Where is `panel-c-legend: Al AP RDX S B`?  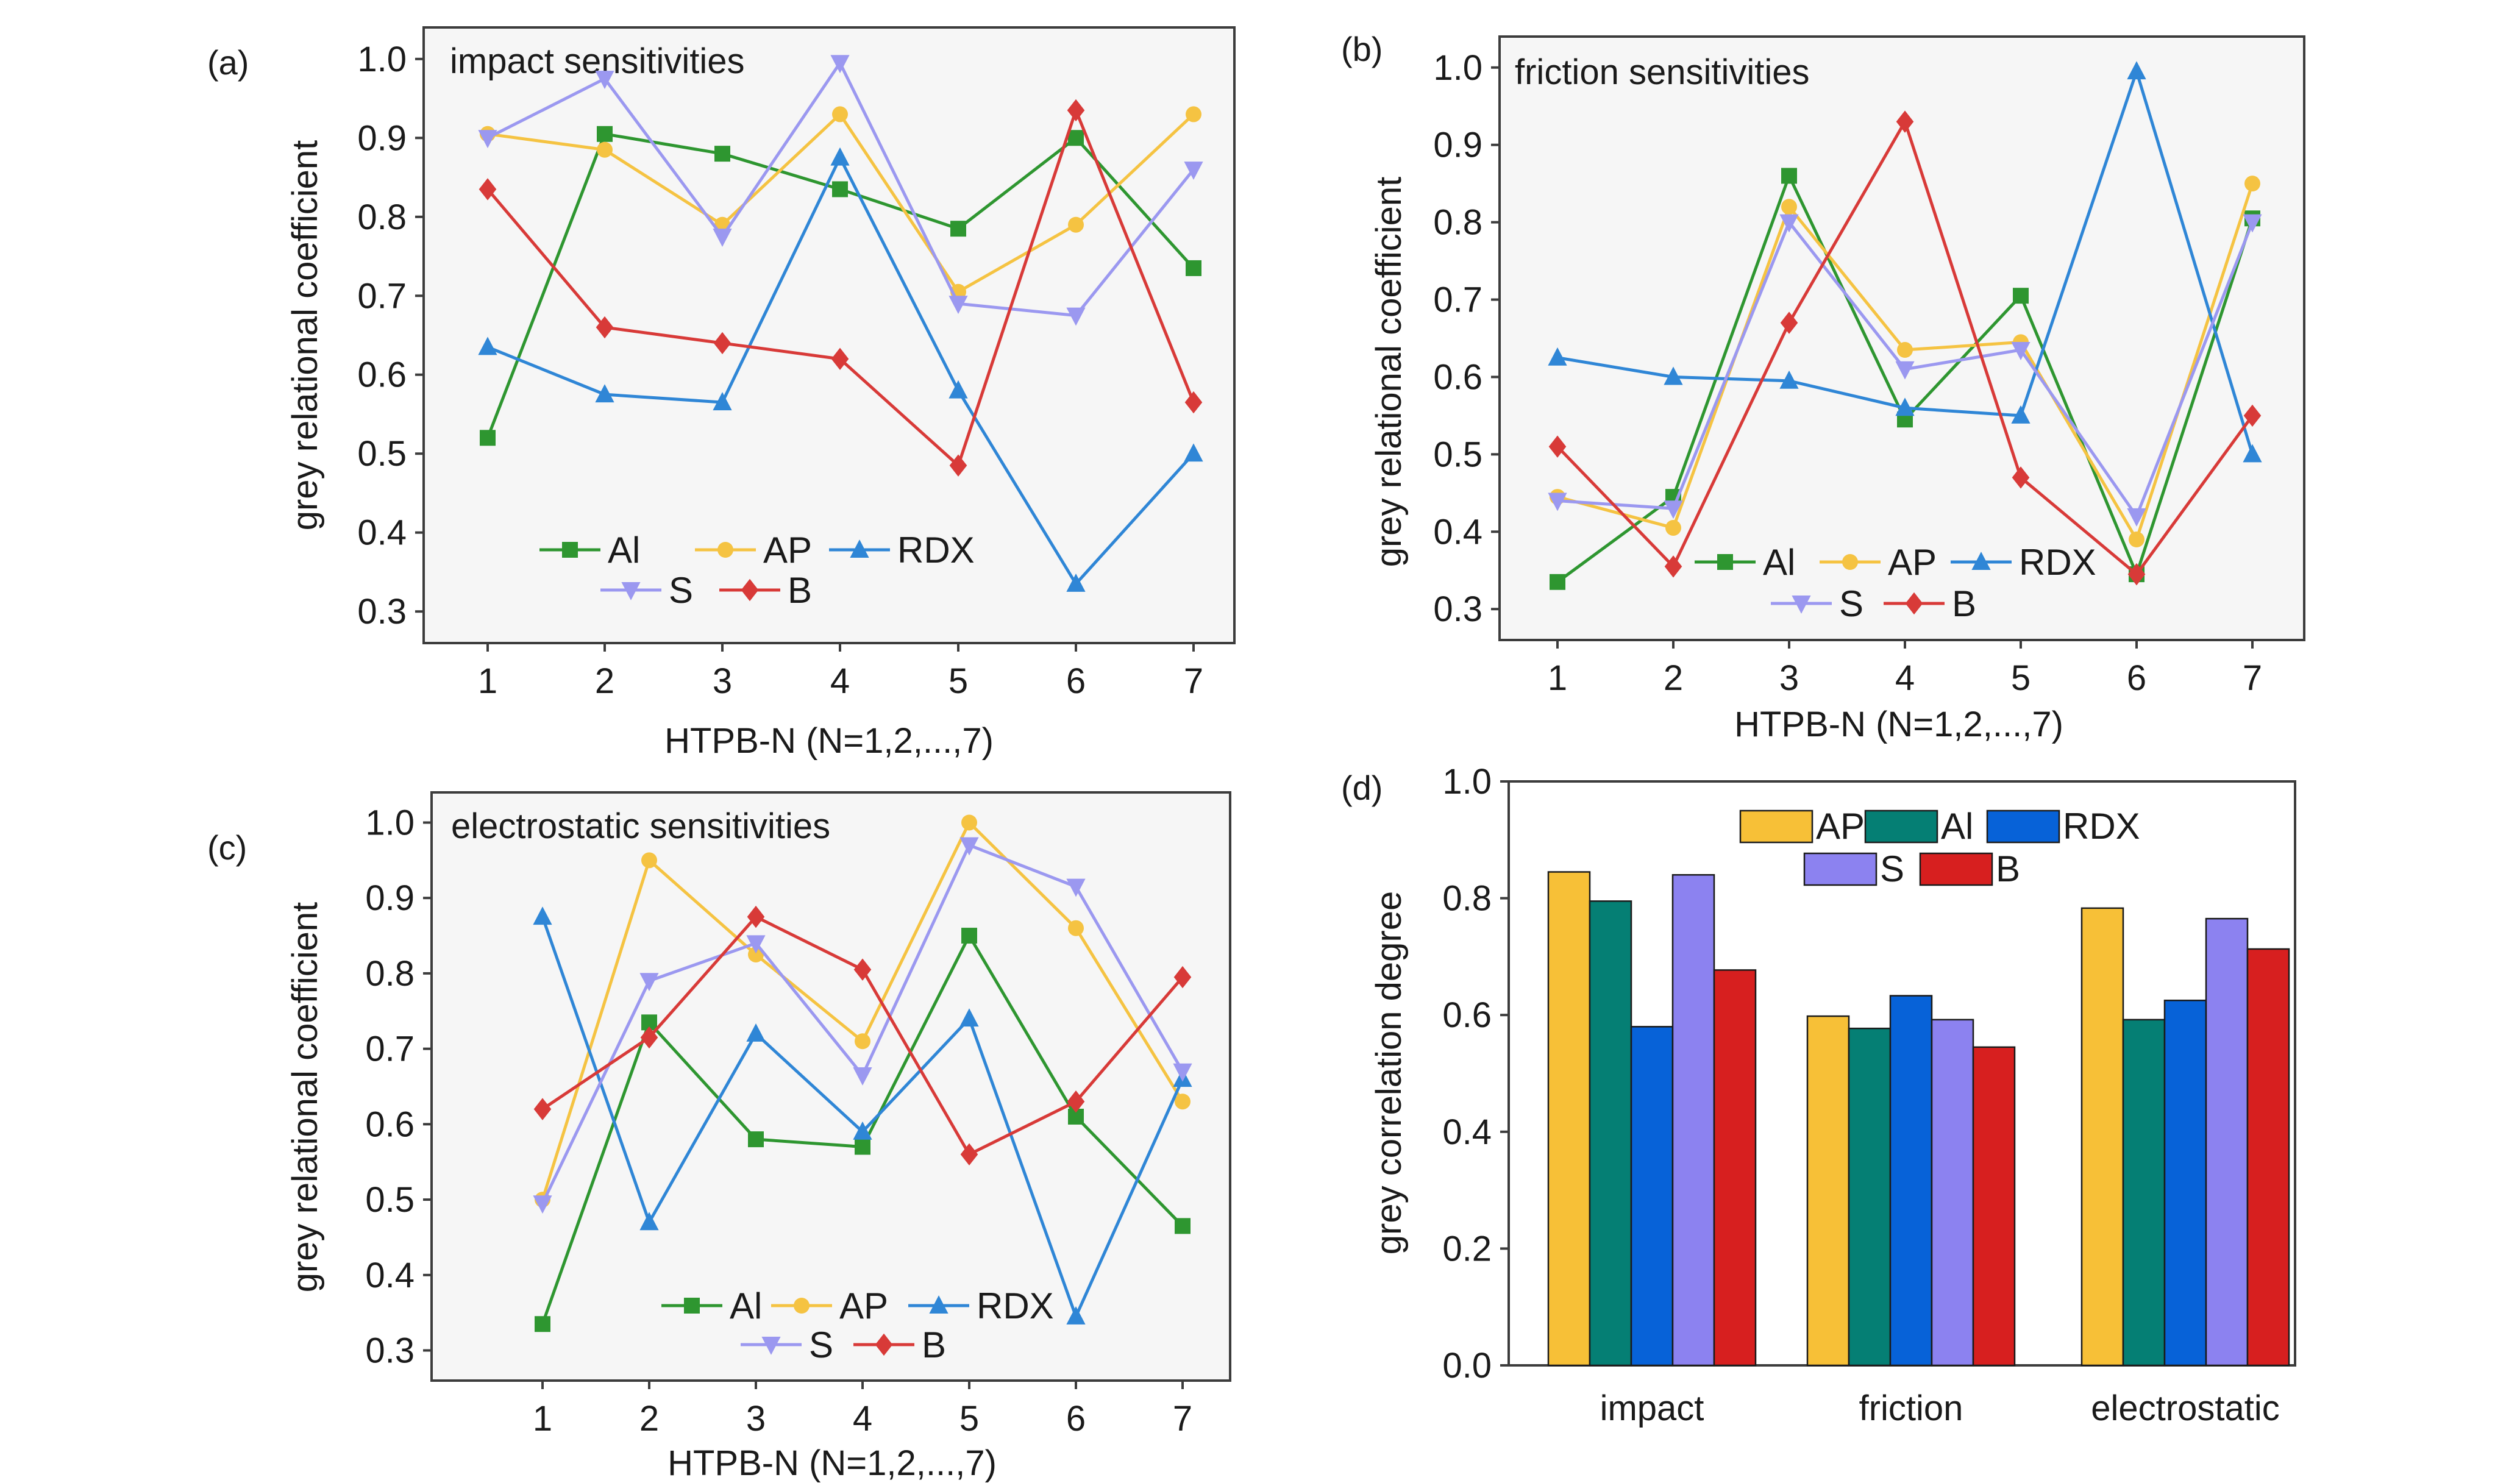
panel-c-legend: Al AP RDX S B is located at coordinates (857, 1325).